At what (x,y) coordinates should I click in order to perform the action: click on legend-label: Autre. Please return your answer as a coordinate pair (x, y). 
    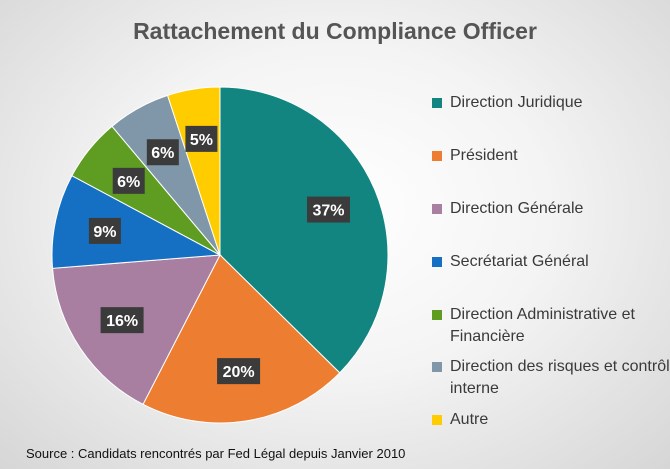
    Looking at the image, I should click on (469, 419).